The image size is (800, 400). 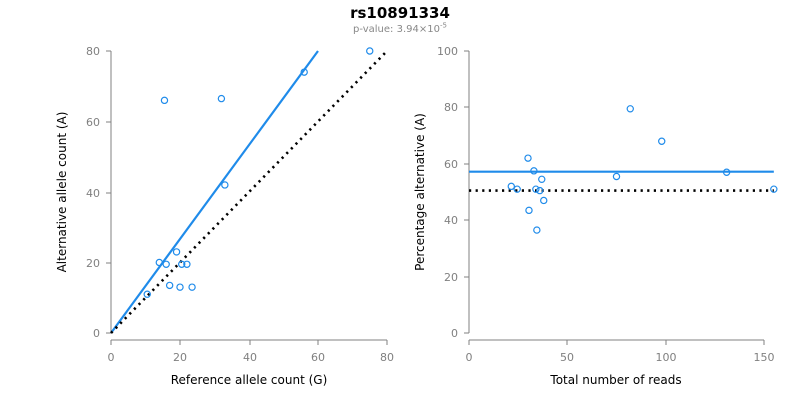 I want to click on right-y-tick-0: 0, so click(x=454, y=333).